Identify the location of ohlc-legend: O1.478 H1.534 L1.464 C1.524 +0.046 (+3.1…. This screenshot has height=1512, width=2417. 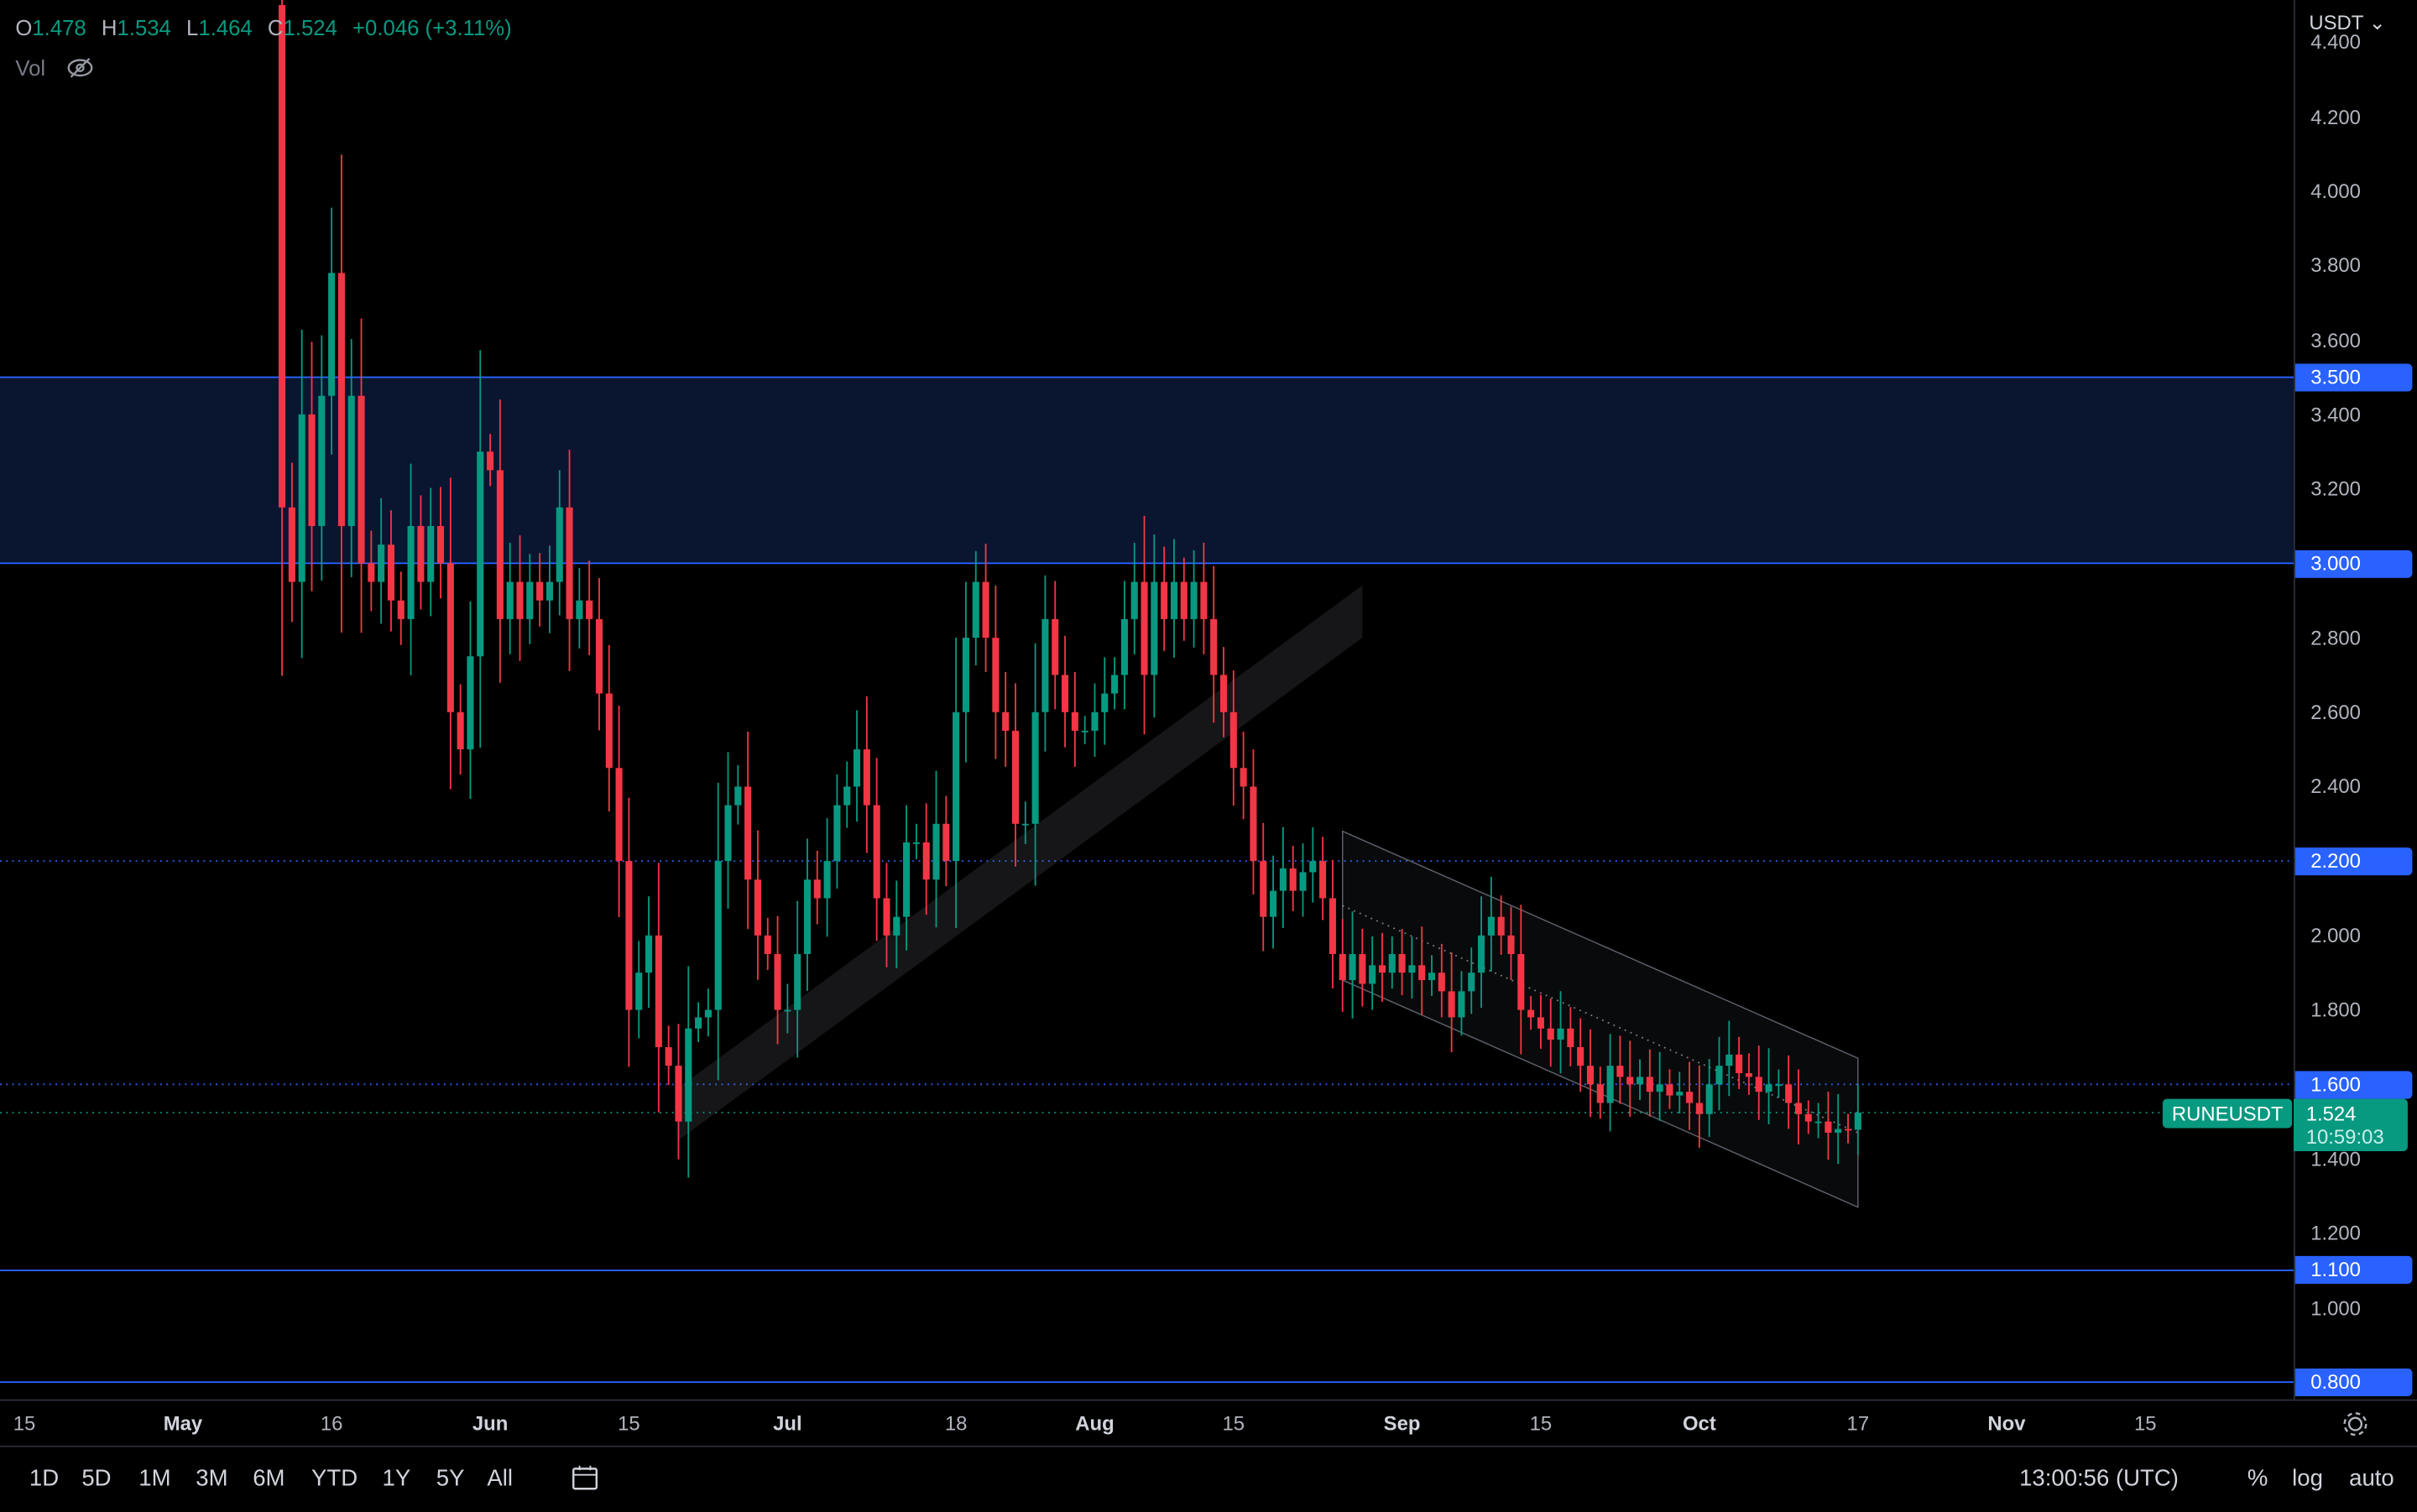
(267, 27).